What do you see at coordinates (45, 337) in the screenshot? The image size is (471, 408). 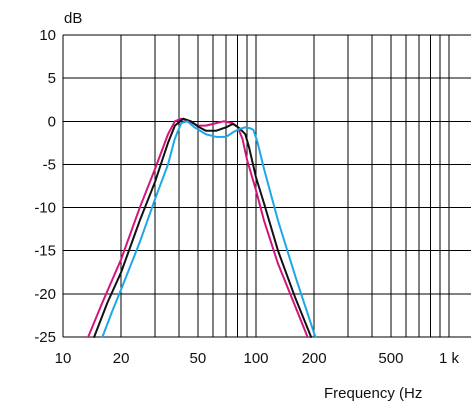 I see `y-tick-label: -25` at bounding box center [45, 337].